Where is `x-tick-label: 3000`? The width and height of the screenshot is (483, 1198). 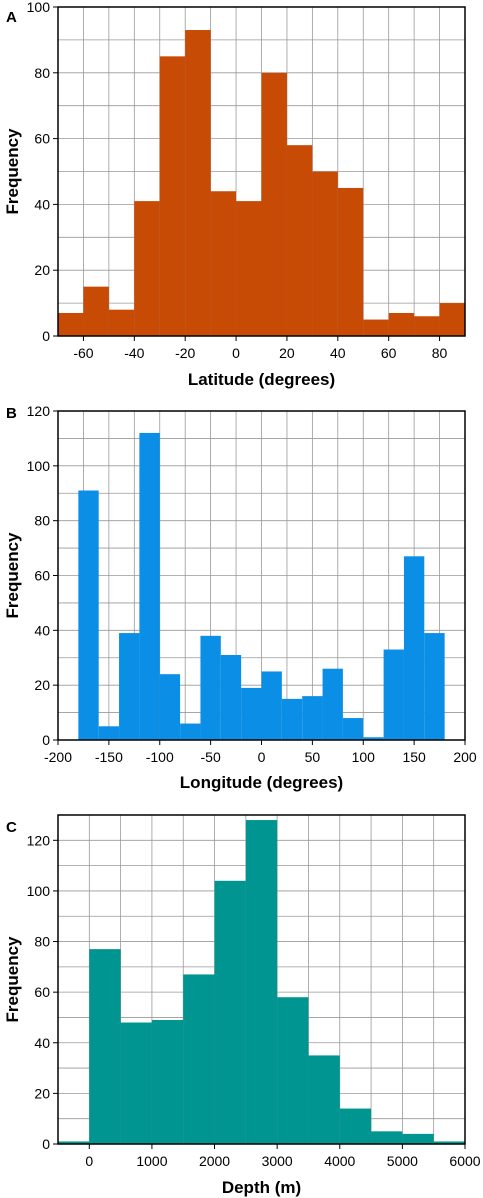
x-tick-label: 3000 is located at coordinates (277, 1161).